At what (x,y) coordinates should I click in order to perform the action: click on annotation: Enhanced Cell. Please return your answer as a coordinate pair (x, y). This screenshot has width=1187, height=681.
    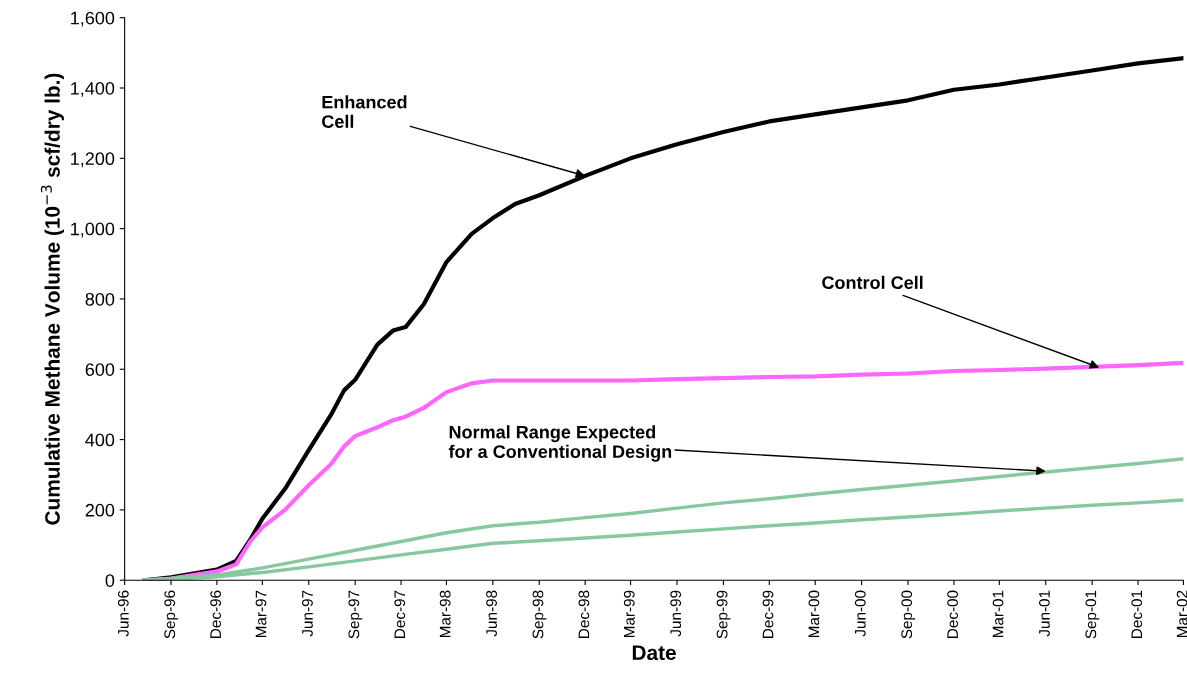
    Looking at the image, I should click on (364, 111).